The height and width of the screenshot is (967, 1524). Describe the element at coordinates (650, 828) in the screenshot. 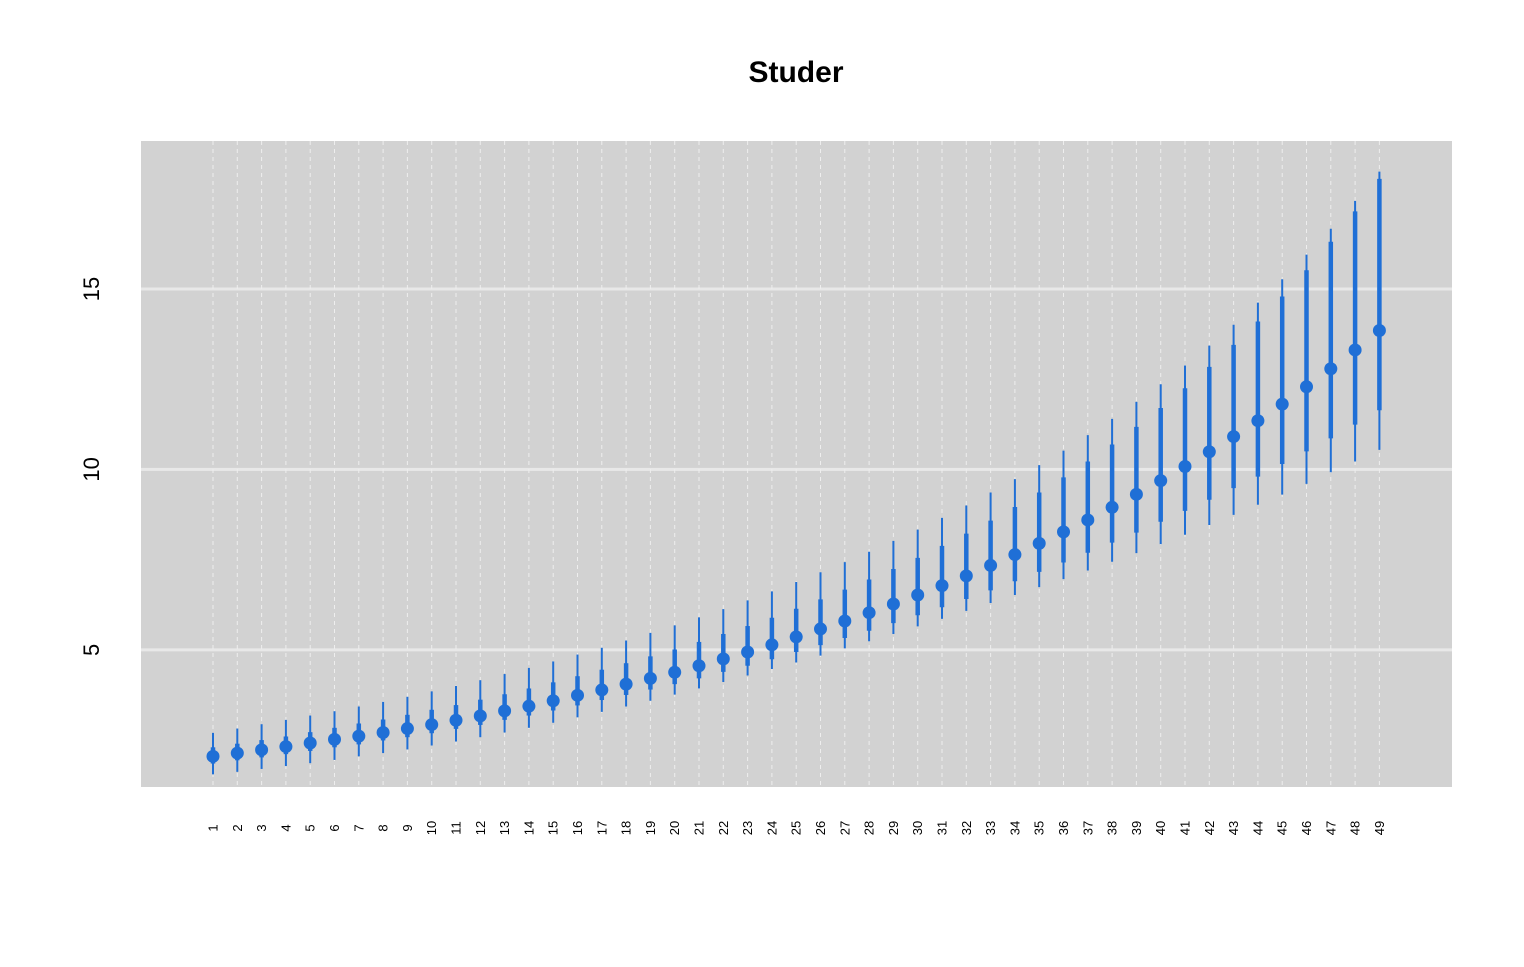

I see `x-tick-label: 19` at that location.